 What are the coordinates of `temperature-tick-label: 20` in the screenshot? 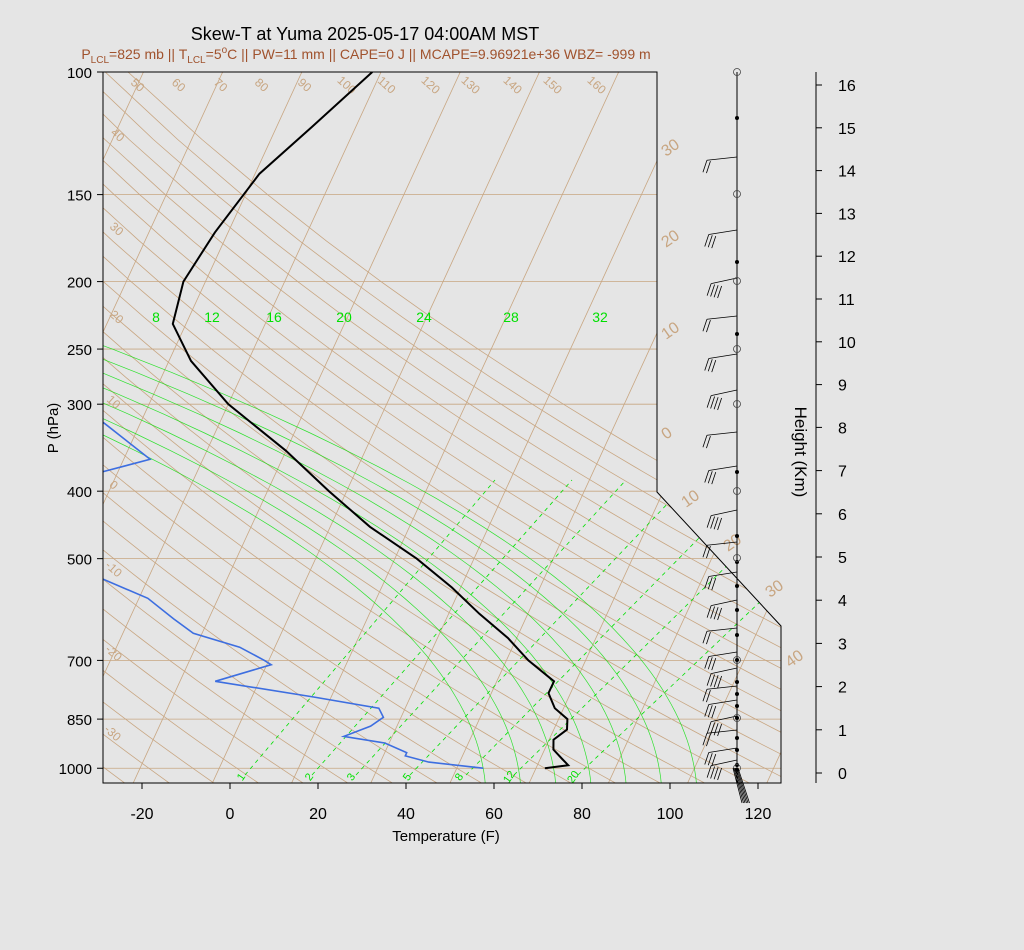 It's located at (318, 814).